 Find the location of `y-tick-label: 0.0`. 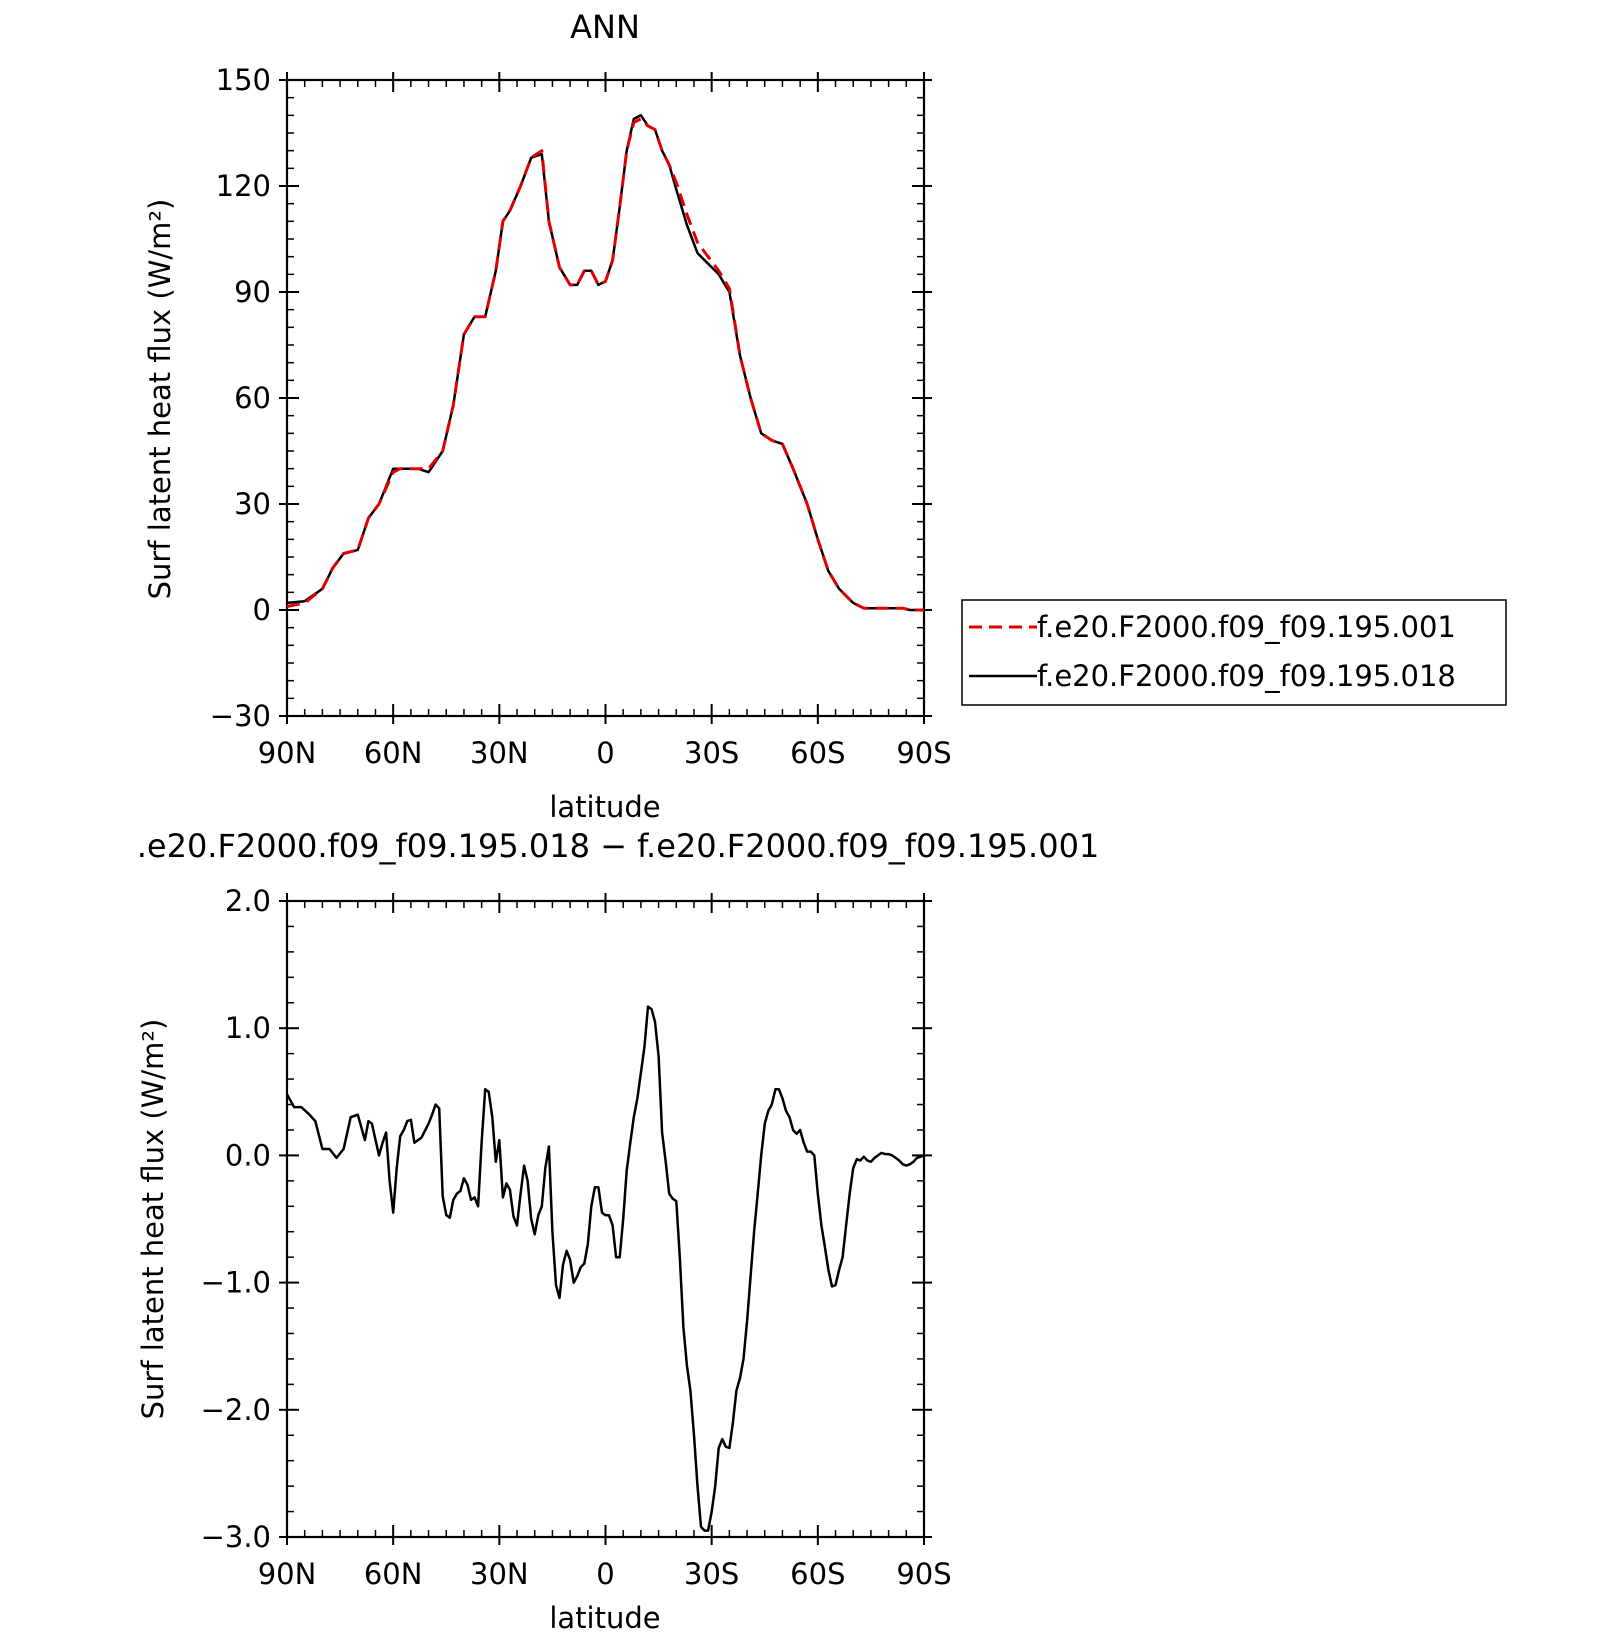

y-tick-label: 0.0 is located at coordinates (248, 1155).